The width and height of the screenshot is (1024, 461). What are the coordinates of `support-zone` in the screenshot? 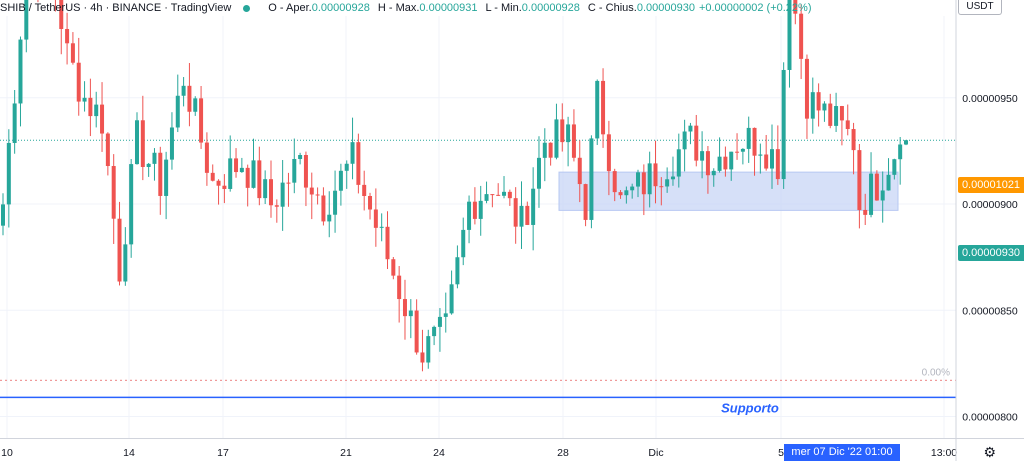 It's located at (728, 191).